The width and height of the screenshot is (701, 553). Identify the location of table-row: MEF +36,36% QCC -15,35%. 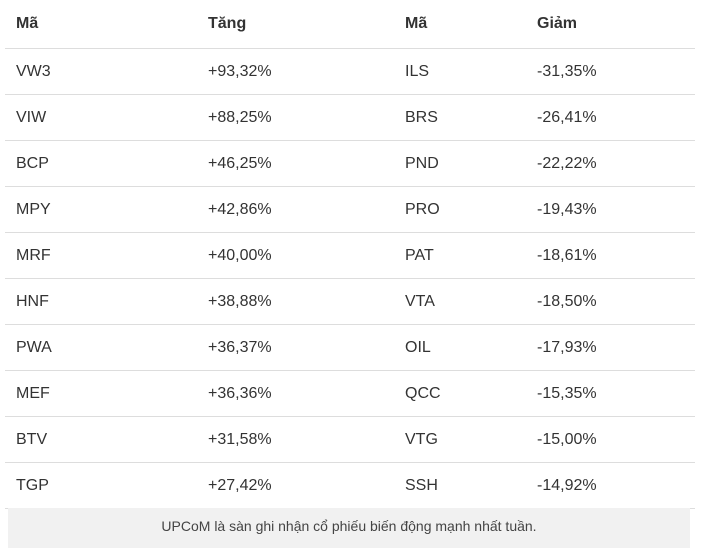
(350, 393).